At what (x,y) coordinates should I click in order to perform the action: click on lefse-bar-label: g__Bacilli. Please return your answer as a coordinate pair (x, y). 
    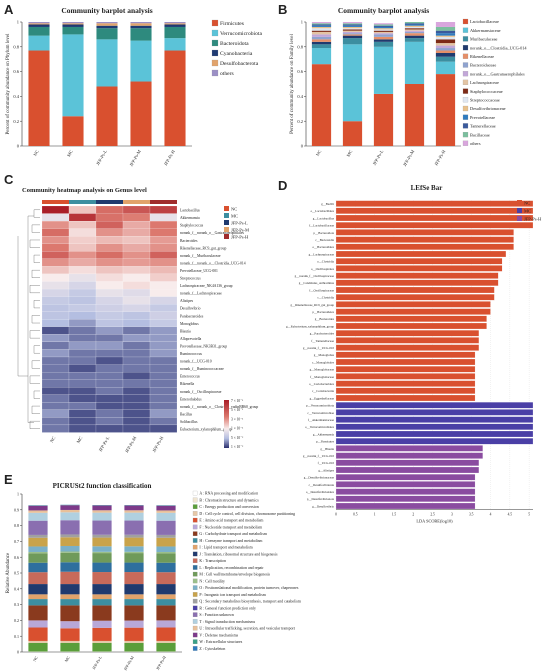
    Looking at the image, I should click on (327, 204).